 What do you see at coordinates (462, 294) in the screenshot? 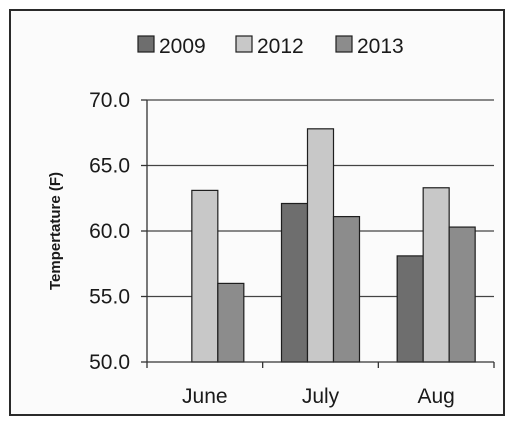
I see `bar-2013-aug` at bounding box center [462, 294].